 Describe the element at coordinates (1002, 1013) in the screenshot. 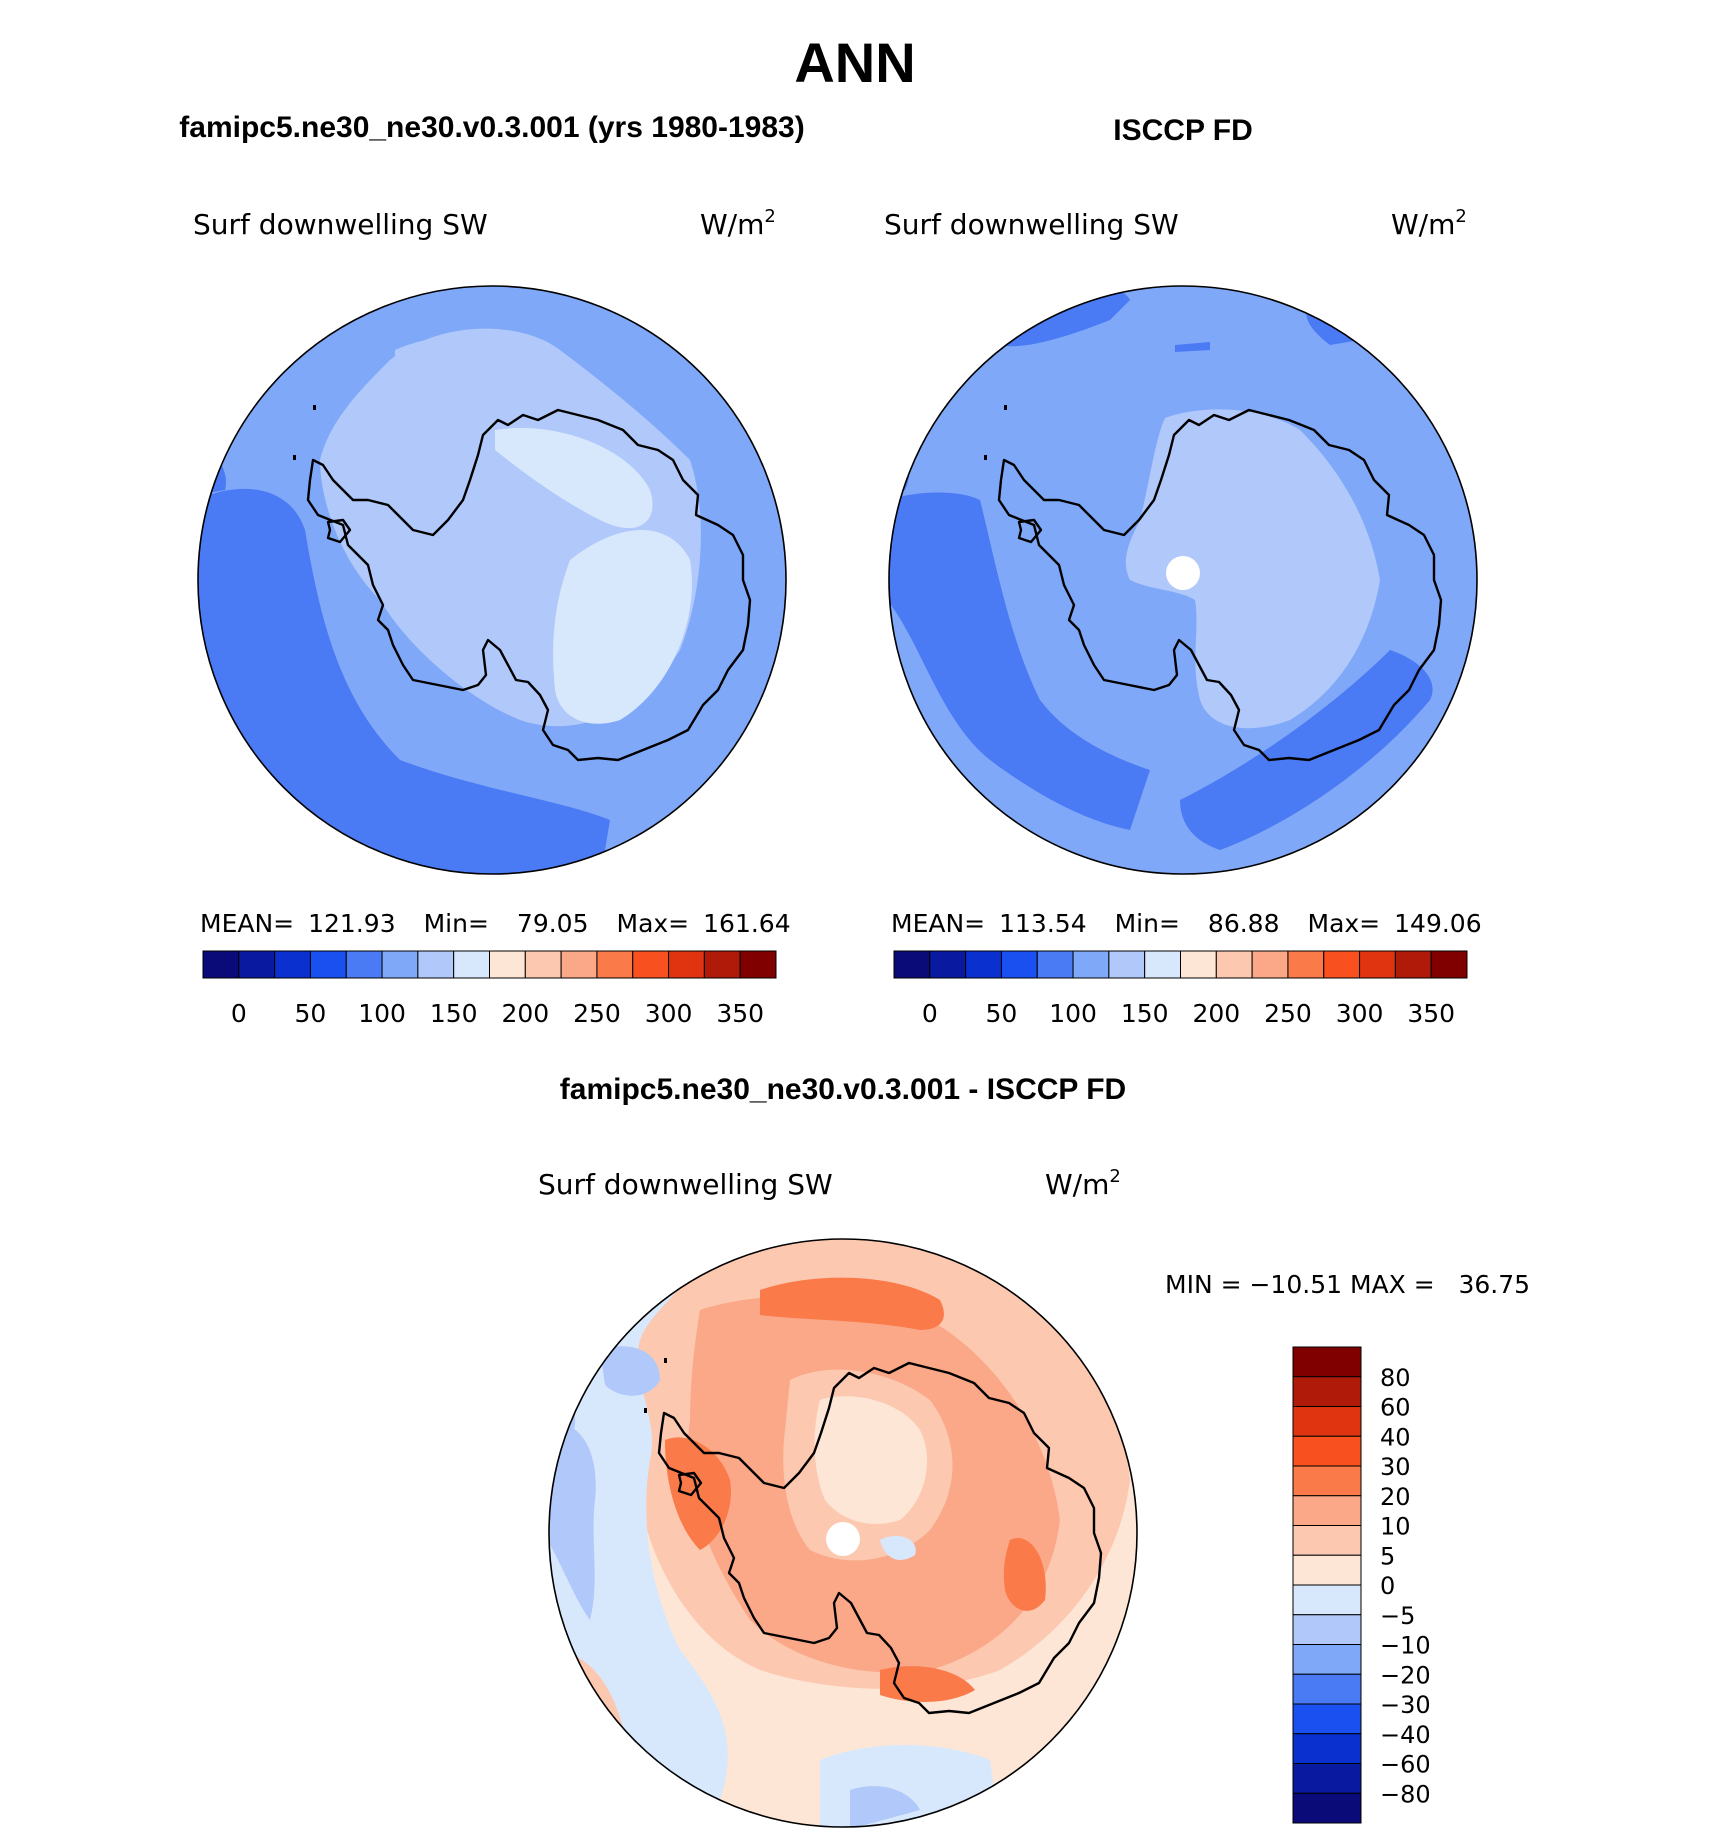

I see `panel-obs-colorbar-tick-label: 50` at that location.